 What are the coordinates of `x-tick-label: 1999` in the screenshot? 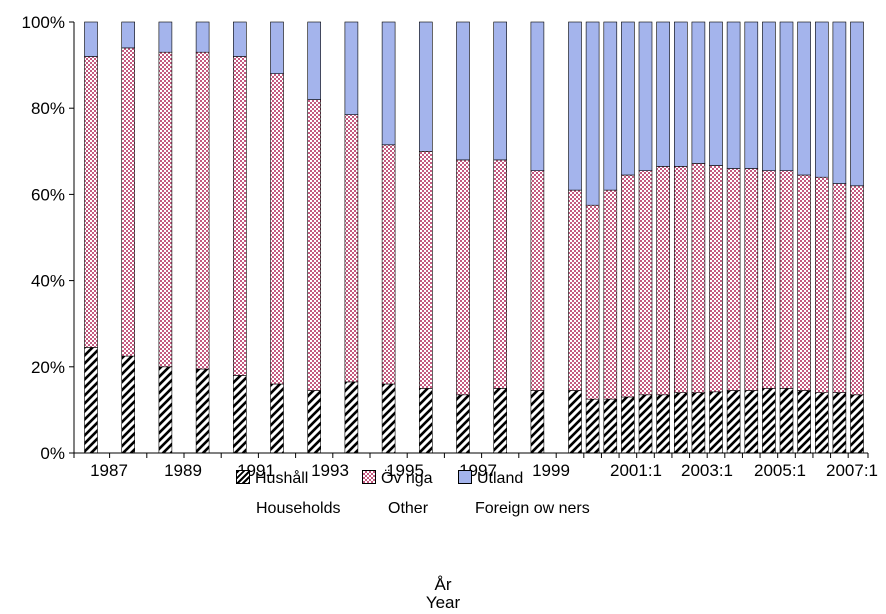 It's located at (551, 470).